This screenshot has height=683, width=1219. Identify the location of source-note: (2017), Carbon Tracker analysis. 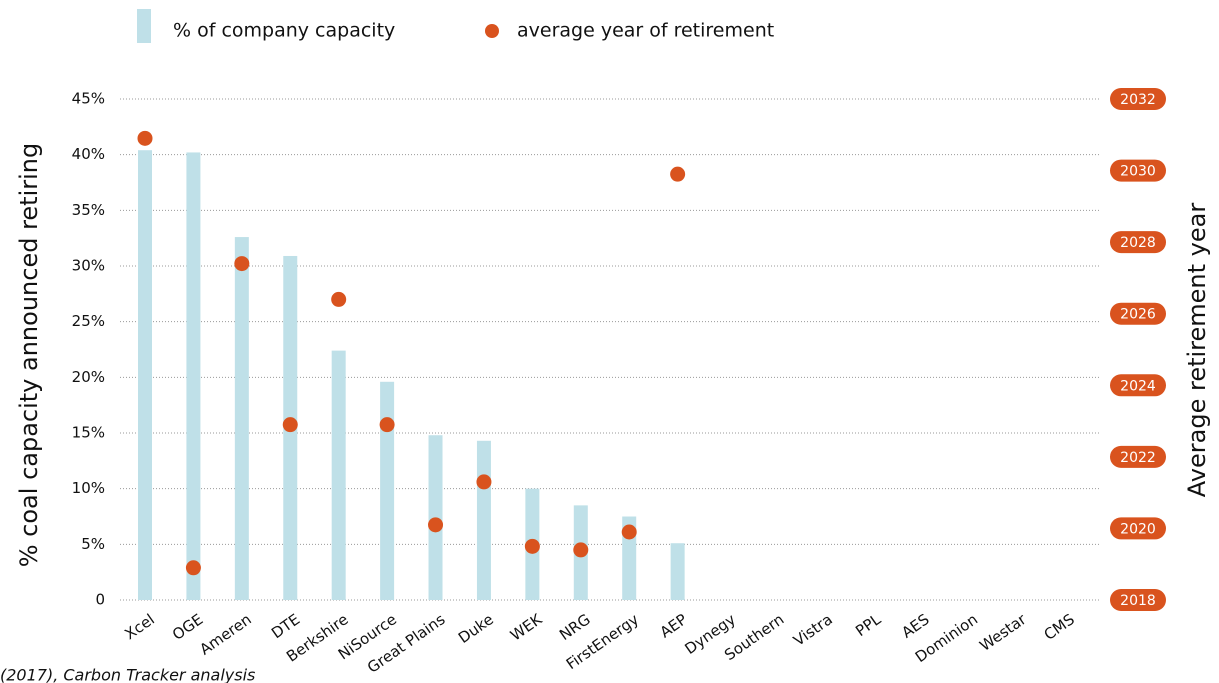
(127, 674).